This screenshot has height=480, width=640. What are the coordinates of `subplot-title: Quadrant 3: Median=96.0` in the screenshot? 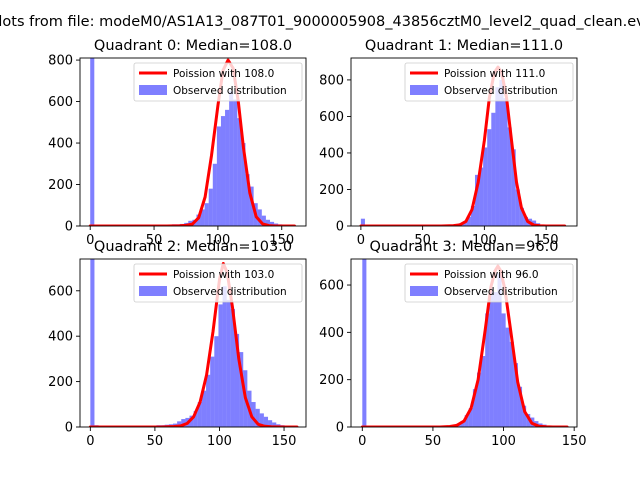 It's located at (464, 247).